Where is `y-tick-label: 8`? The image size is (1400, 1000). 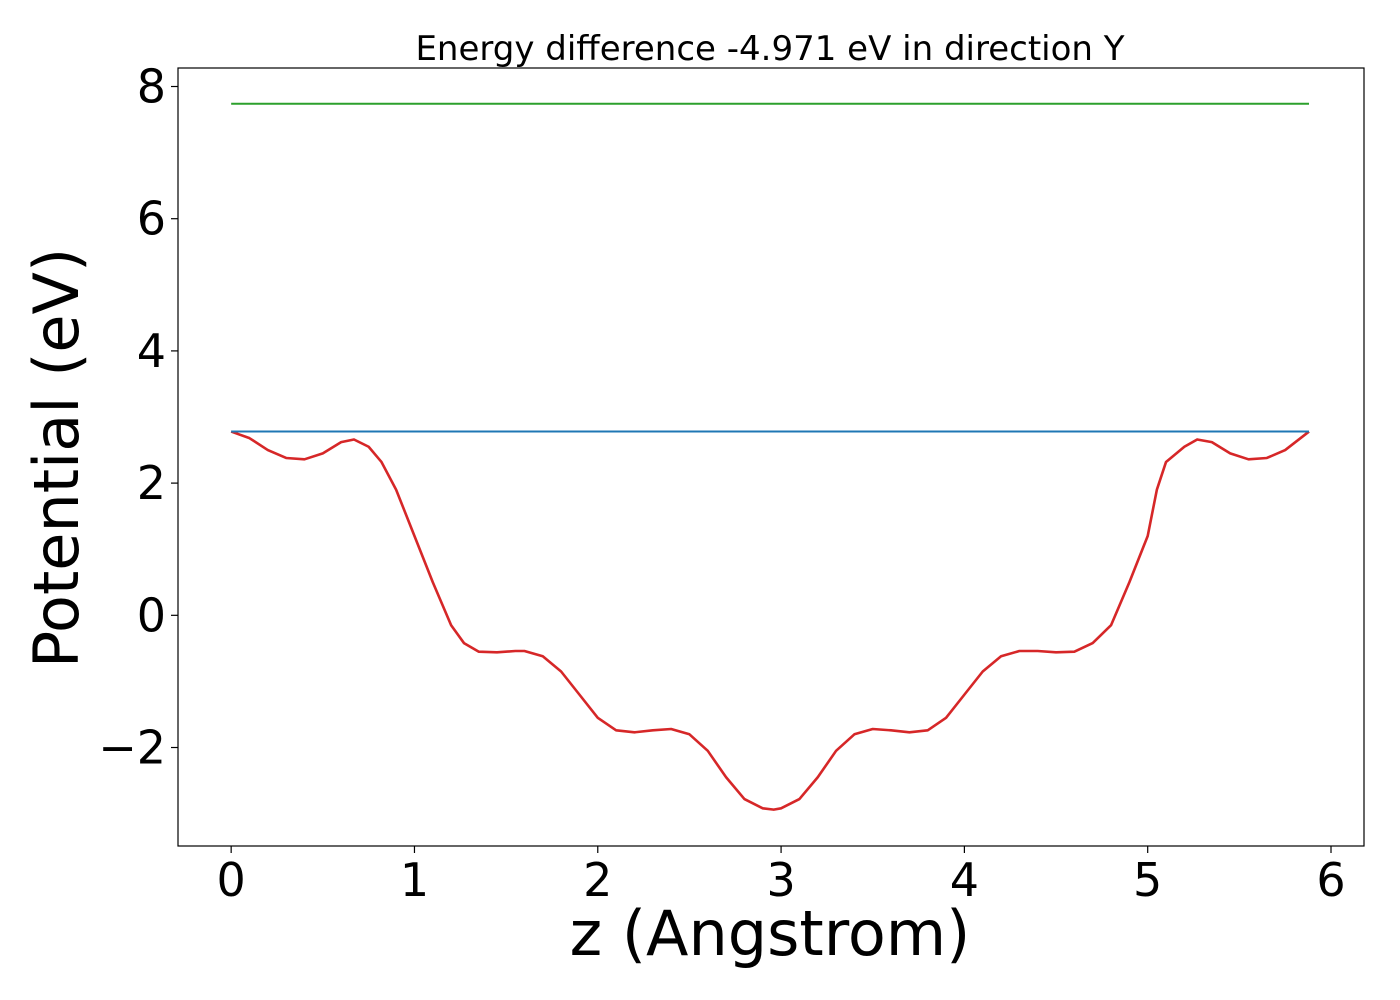
y-tick-label: 8 is located at coordinates (151, 87).